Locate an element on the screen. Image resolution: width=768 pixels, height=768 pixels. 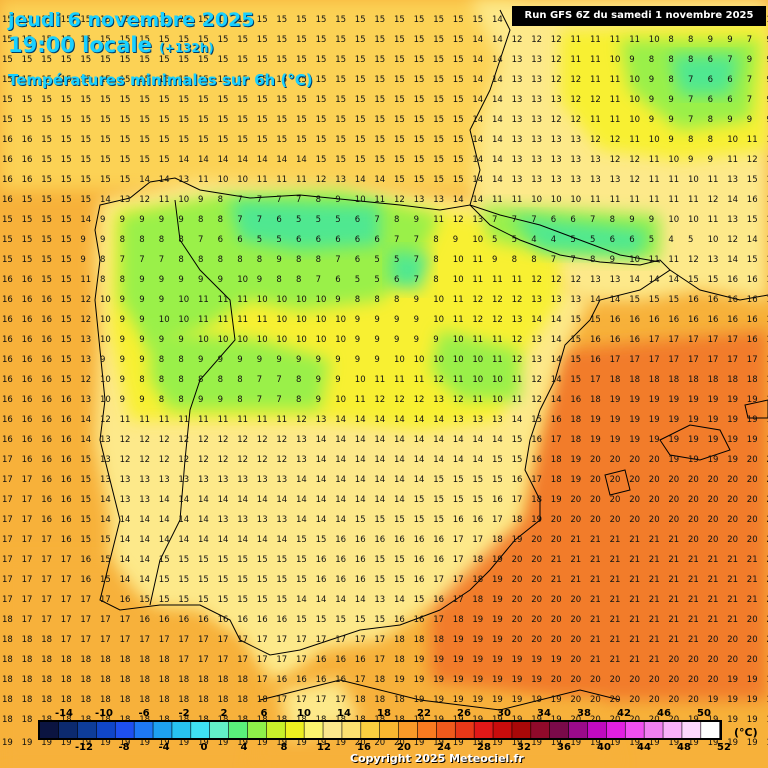
legend-label-top: 30 is located at coordinates (504, 713).